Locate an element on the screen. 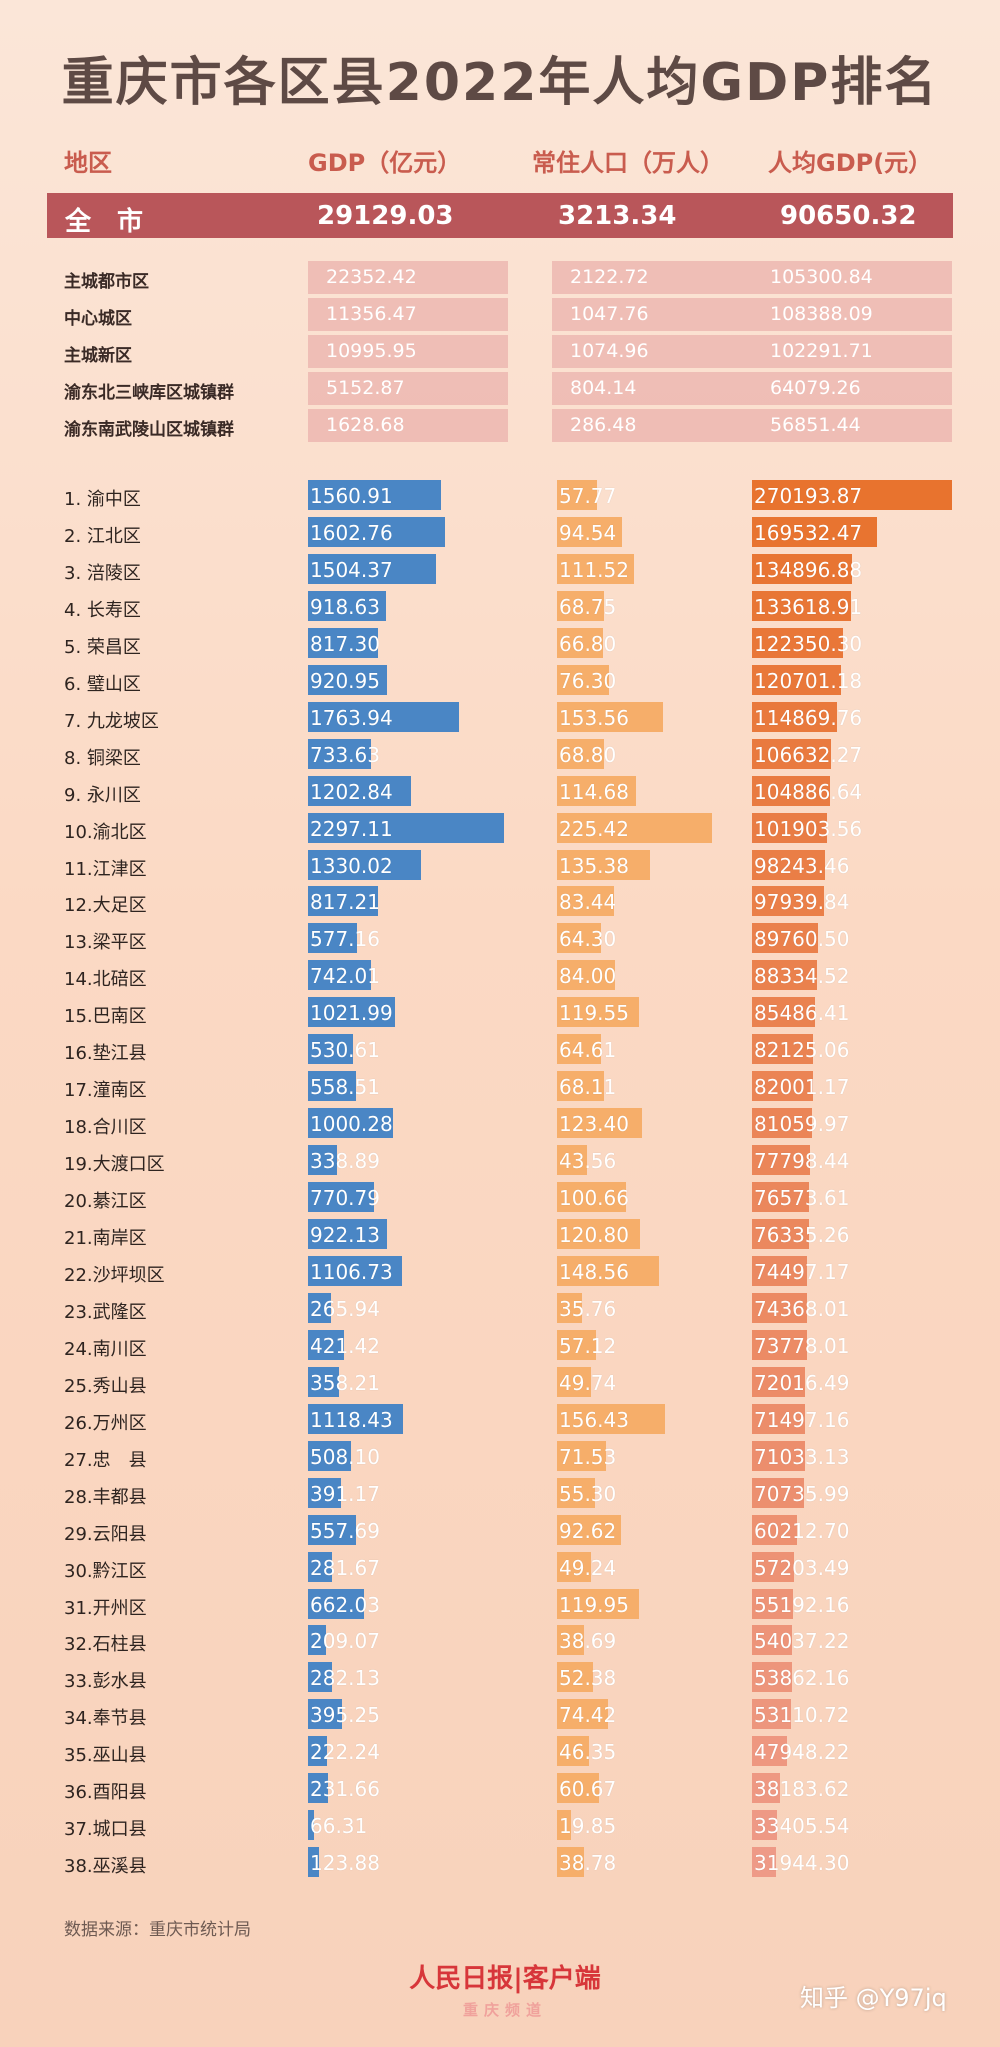 This screenshot has width=1000, height=2047. population-value: 92.62 is located at coordinates (588, 1530).